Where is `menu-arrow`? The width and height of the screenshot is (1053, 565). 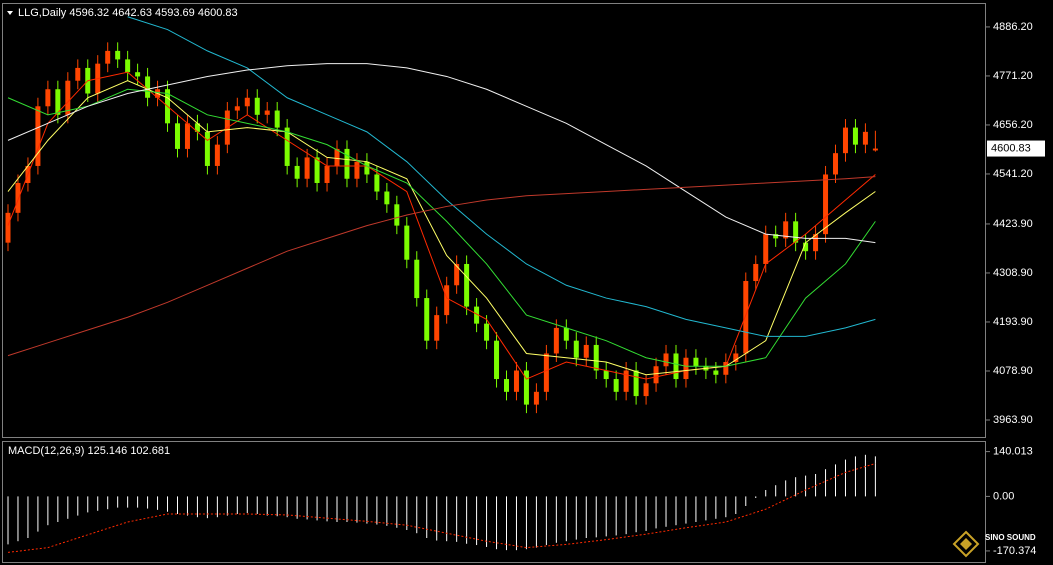
menu-arrow is located at coordinates (10, 13).